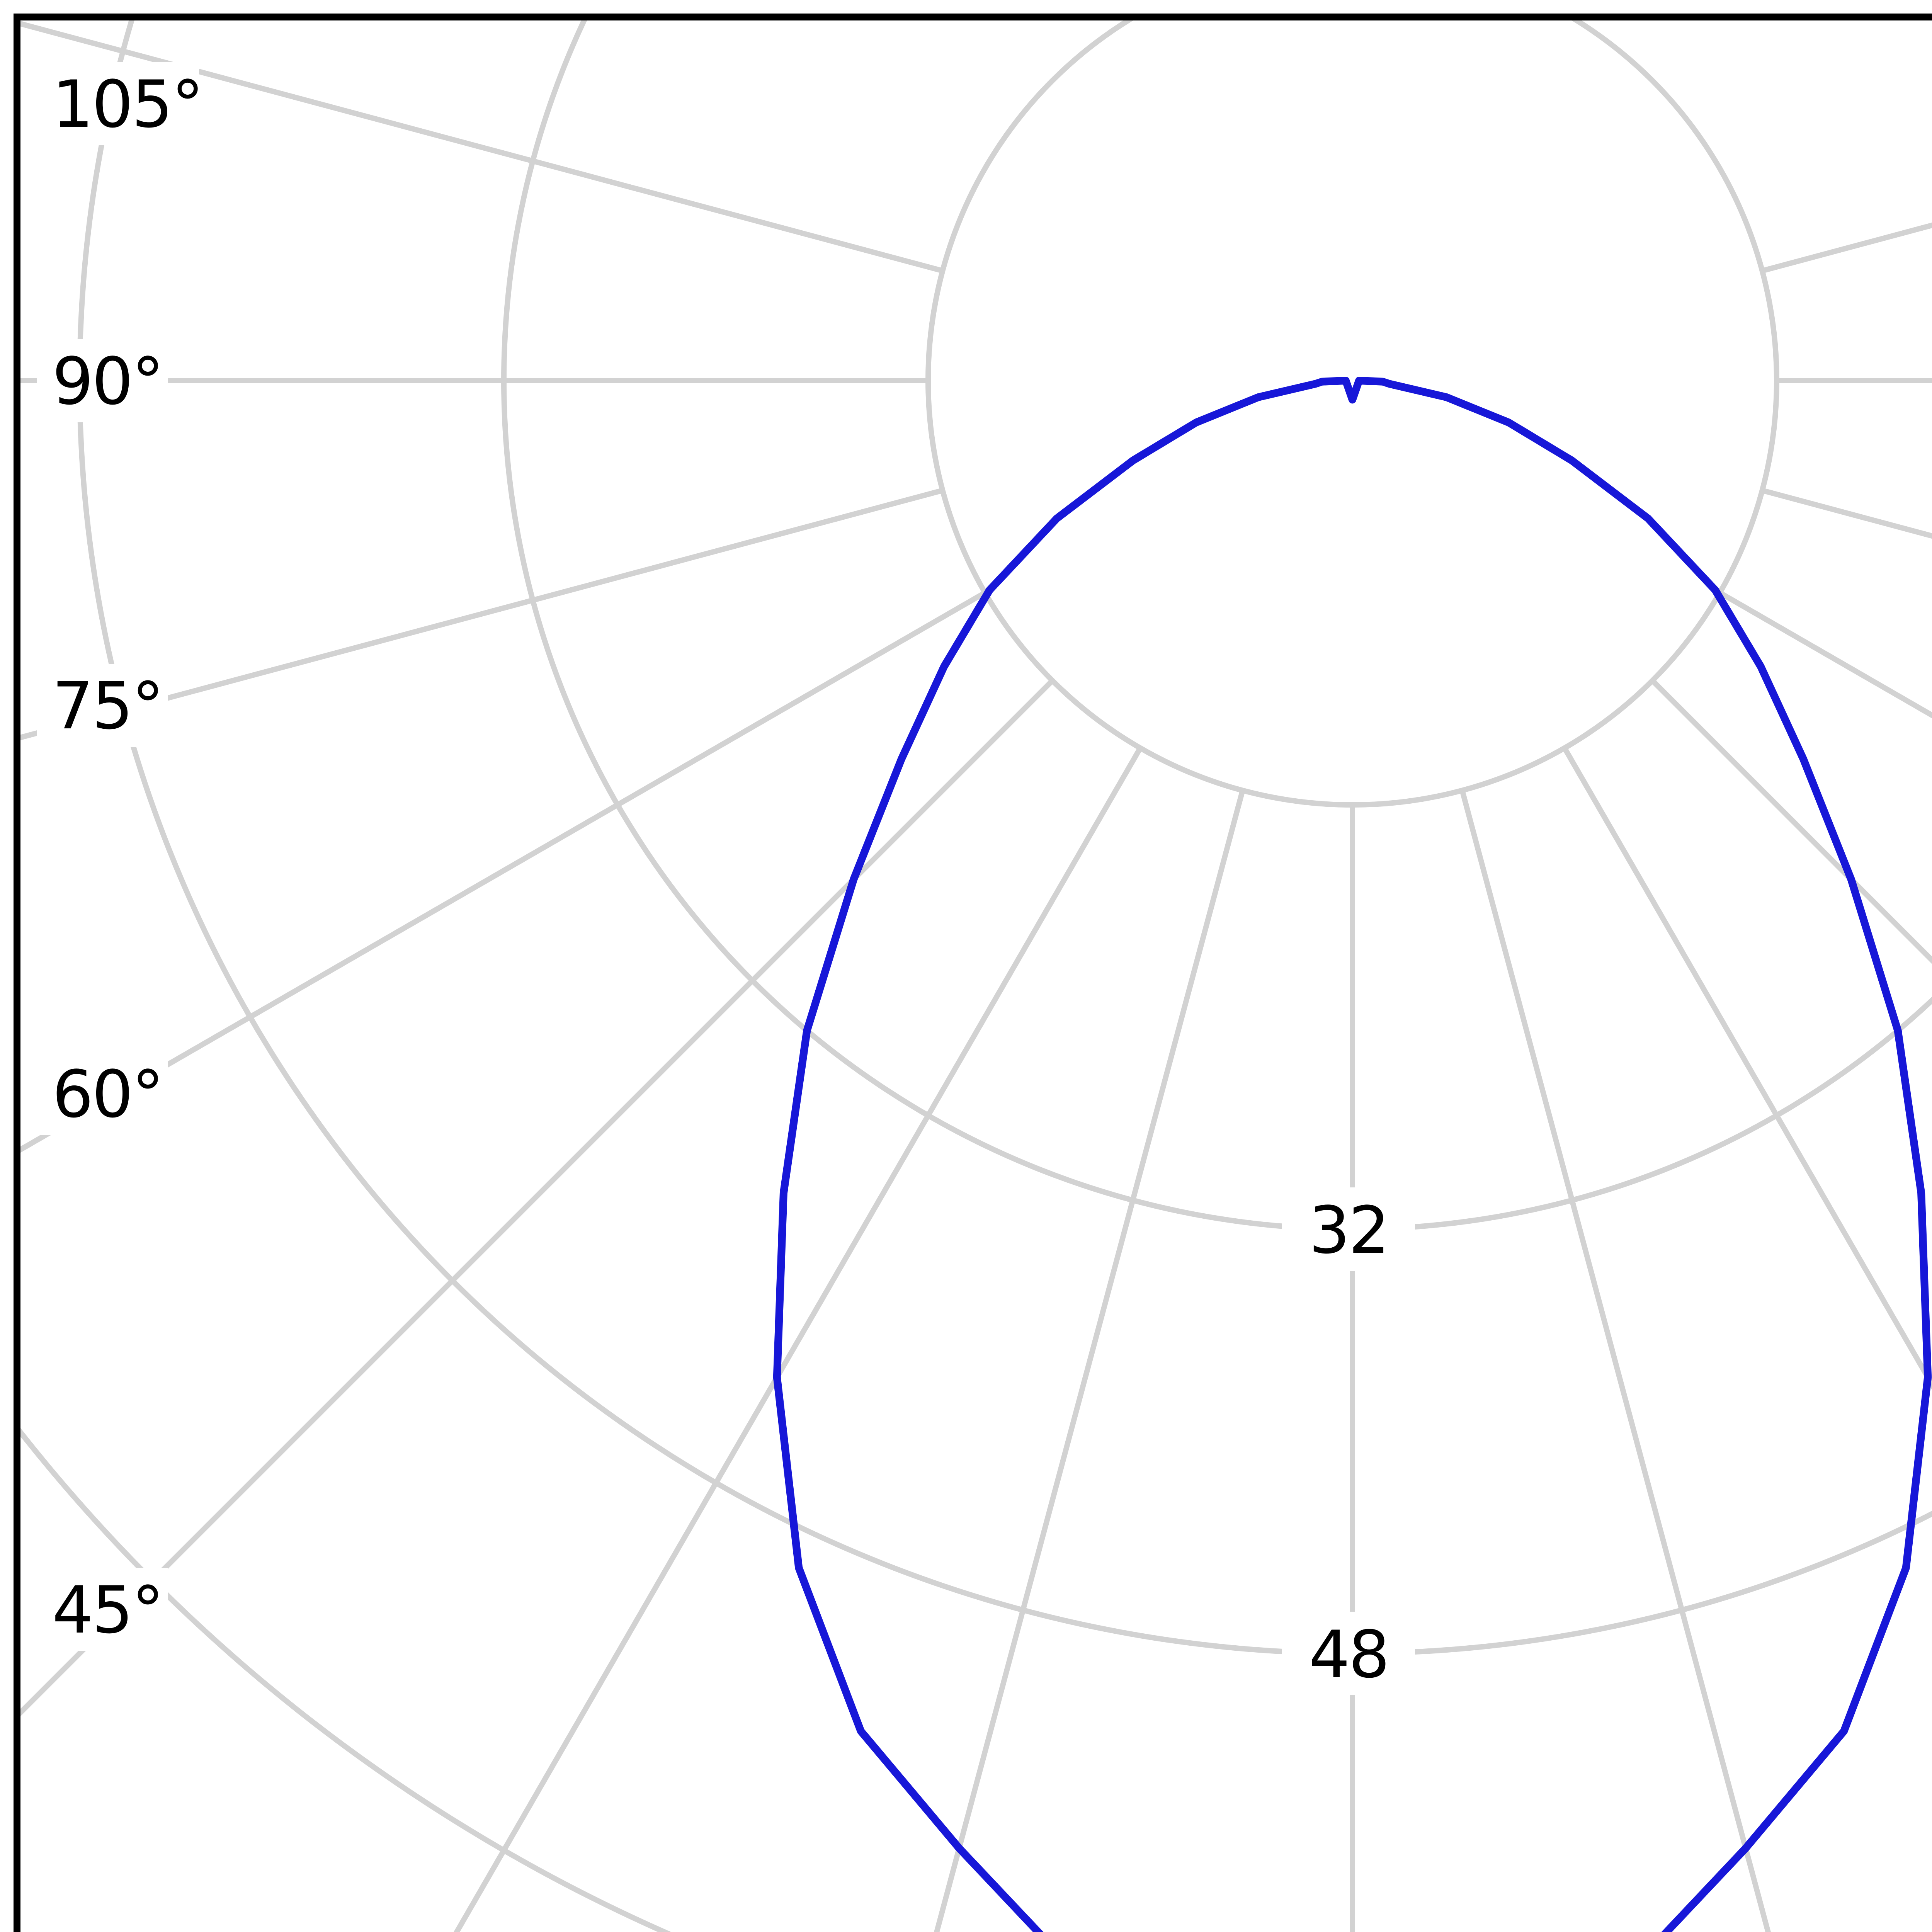  I want to click on ring-label-48: 48, so click(1348, 1655).